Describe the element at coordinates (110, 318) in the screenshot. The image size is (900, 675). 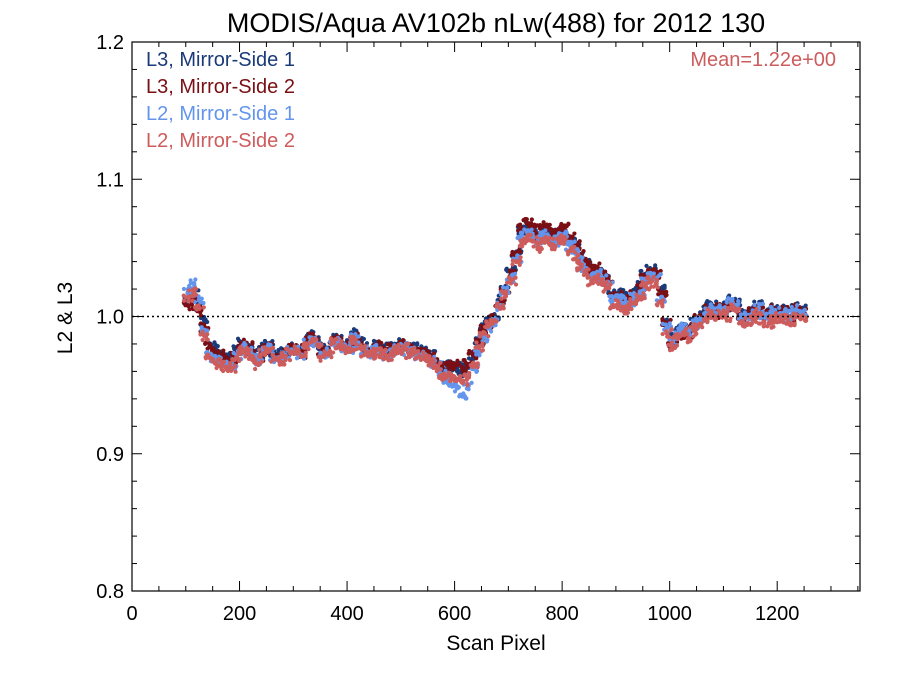
I see `y-tick-label: 1.0` at that location.